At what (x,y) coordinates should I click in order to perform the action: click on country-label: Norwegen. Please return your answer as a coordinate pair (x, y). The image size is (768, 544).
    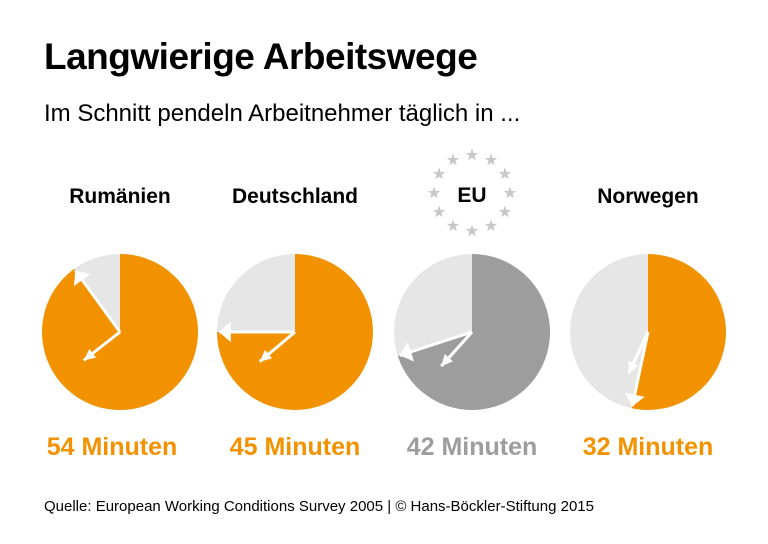
    Looking at the image, I should click on (648, 196).